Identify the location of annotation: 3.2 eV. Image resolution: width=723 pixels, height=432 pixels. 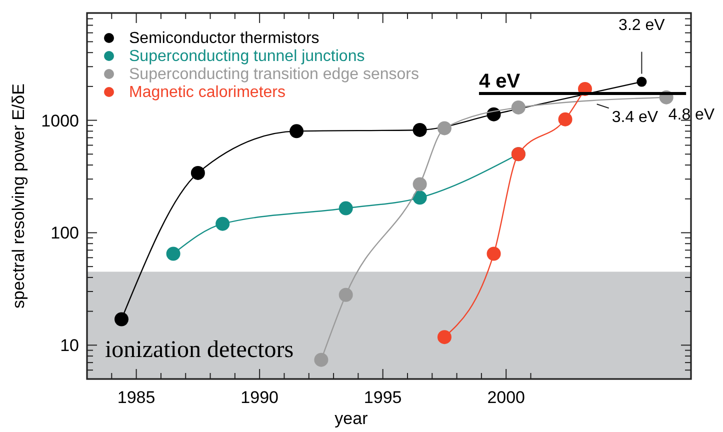
(642, 25).